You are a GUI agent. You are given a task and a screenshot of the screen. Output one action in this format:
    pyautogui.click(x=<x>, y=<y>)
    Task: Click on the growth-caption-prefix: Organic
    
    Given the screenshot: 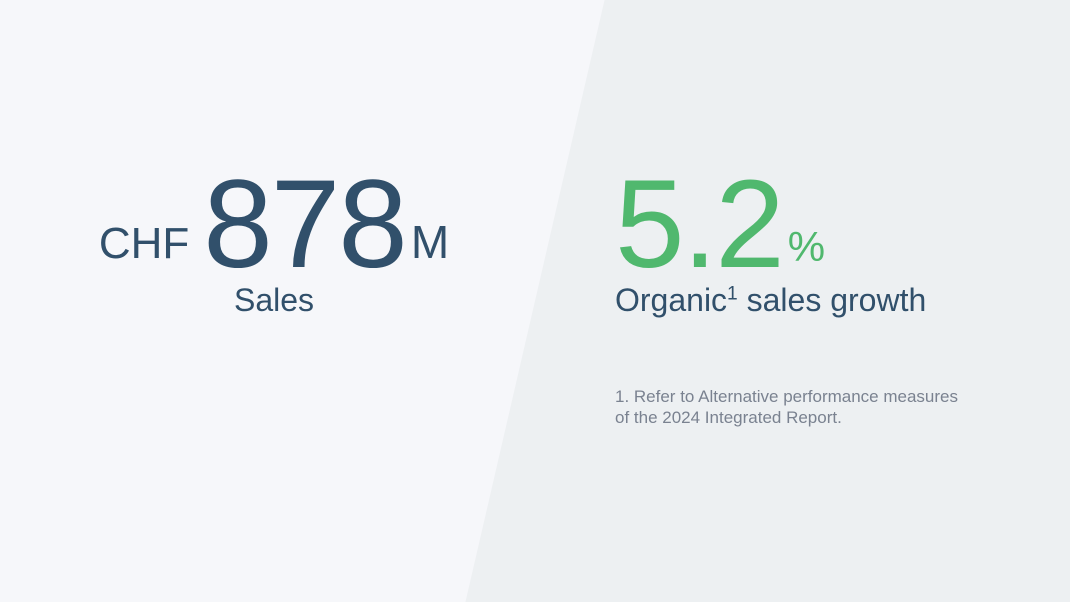 What is the action you would take?
    pyautogui.click(x=671, y=300)
    